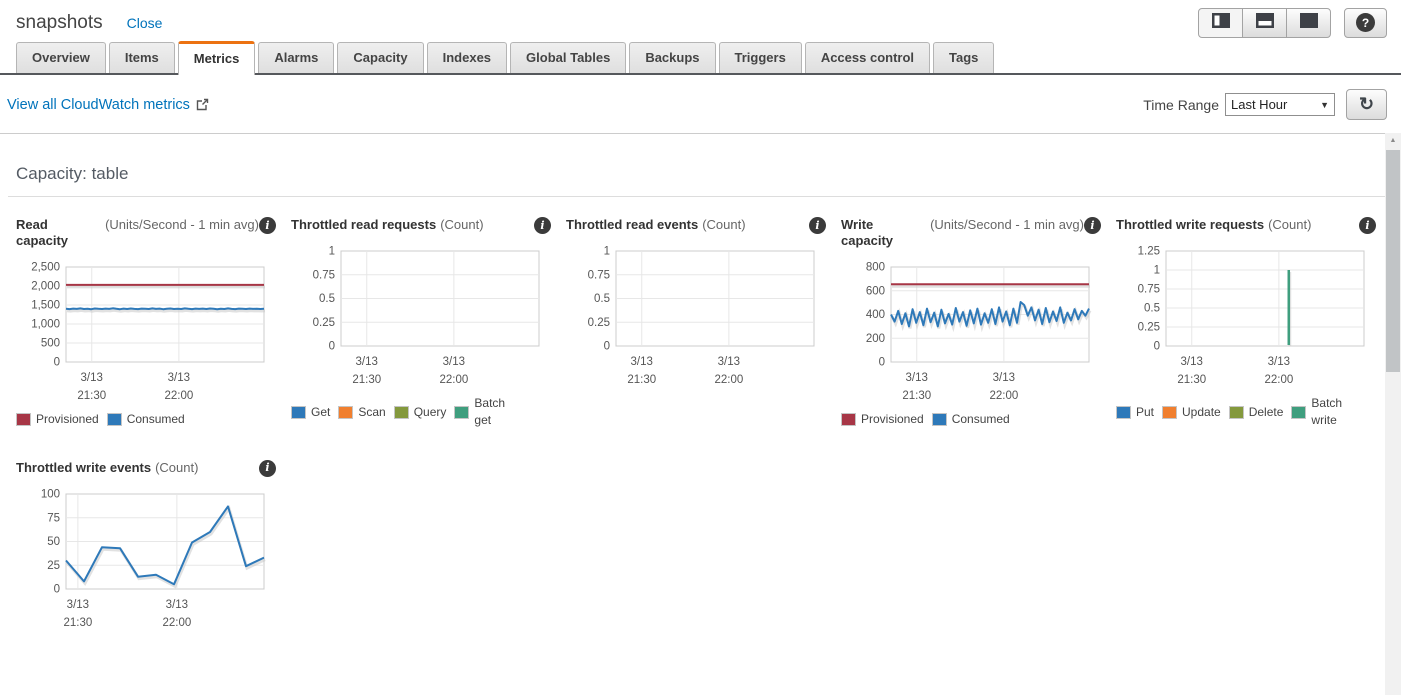 This screenshot has height=695, width=1401. Describe the element at coordinates (362, 412) in the screenshot. I see `legend-item: Scan` at that location.